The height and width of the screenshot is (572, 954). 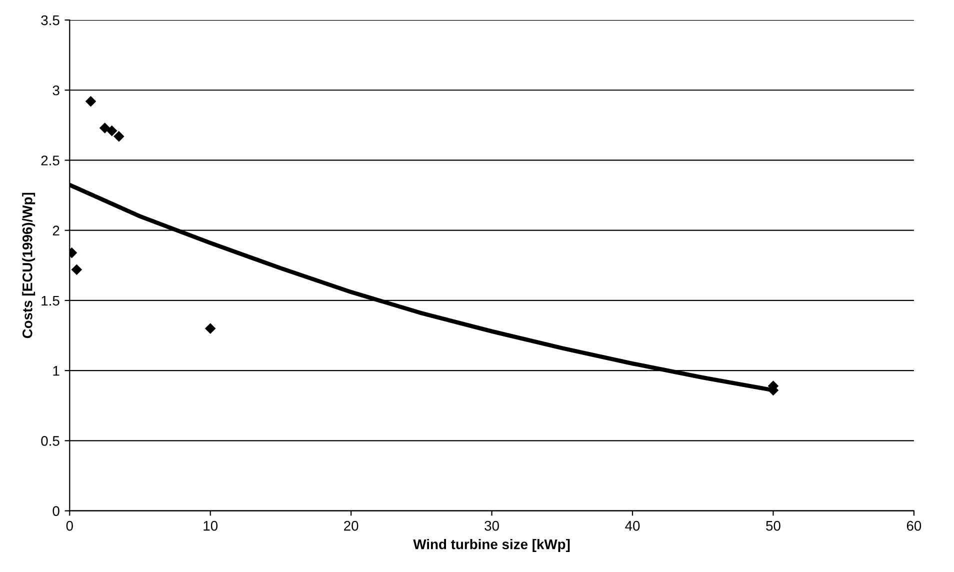 I want to click on y-tick-label: 1.5, so click(x=51, y=301).